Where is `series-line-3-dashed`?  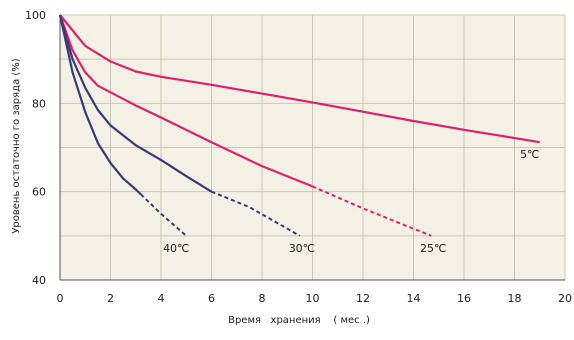
series-line-3-dashed is located at coordinates (163, 215).